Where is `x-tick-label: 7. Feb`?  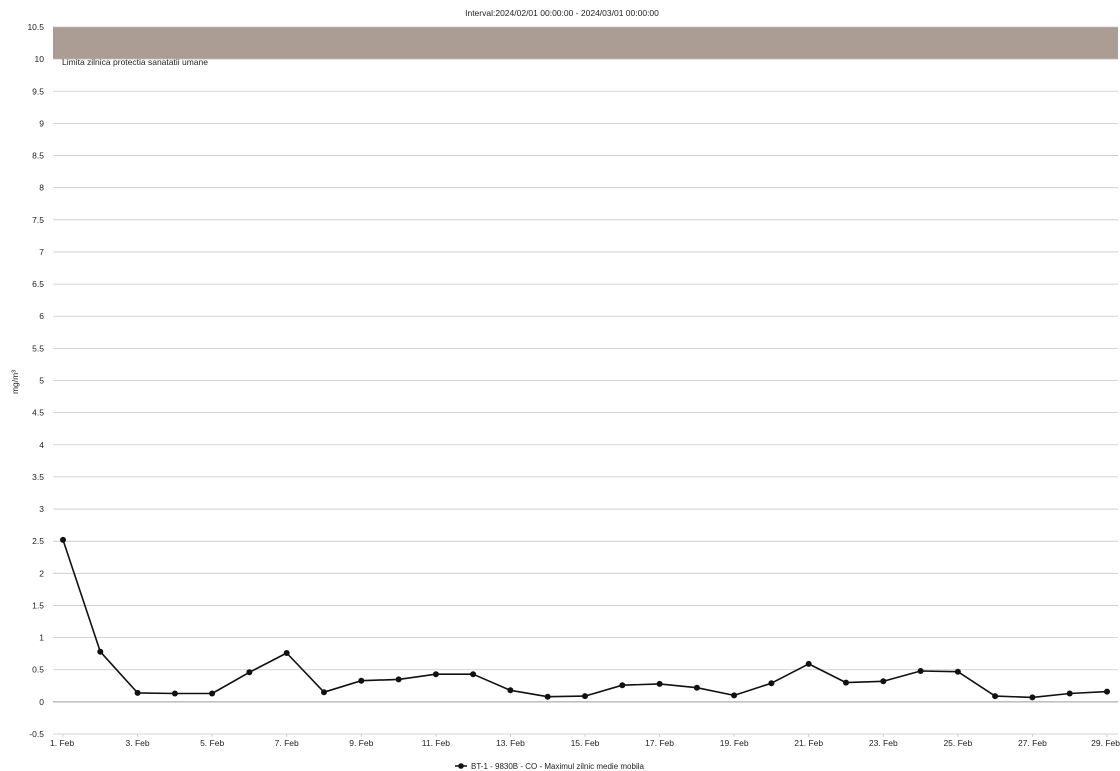 x-tick-label: 7. Feb is located at coordinates (287, 743).